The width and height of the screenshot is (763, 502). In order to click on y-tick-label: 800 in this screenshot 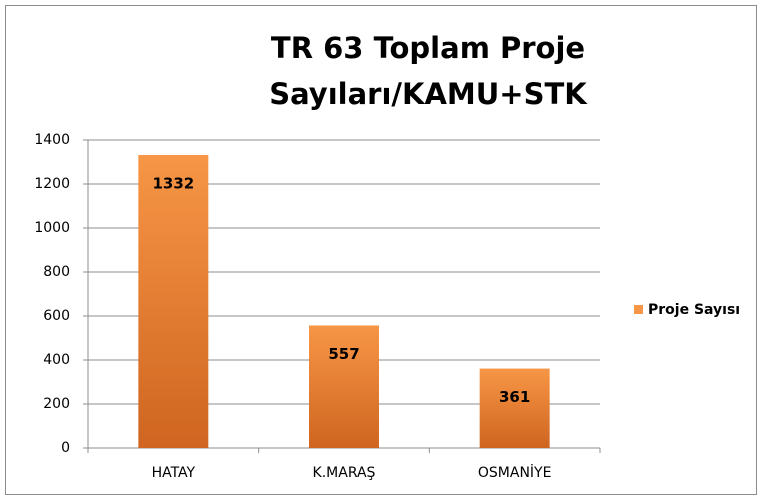, I will do `click(56, 272)`.